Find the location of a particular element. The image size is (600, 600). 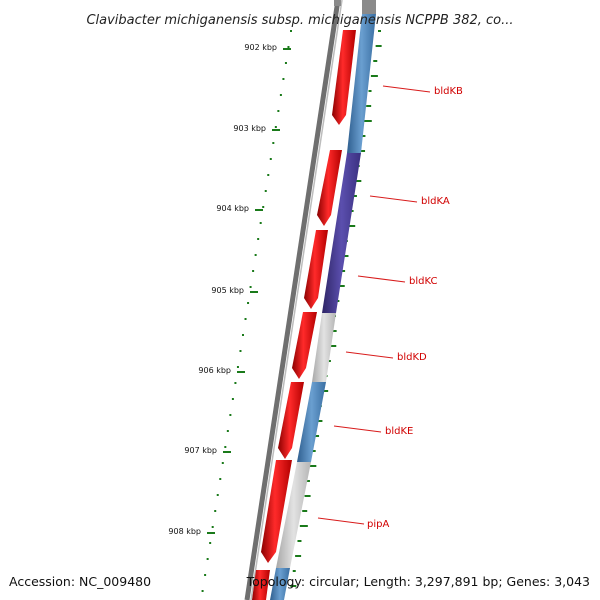

kbp-tick-label: 907 kbp is located at coordinates (200, 450).